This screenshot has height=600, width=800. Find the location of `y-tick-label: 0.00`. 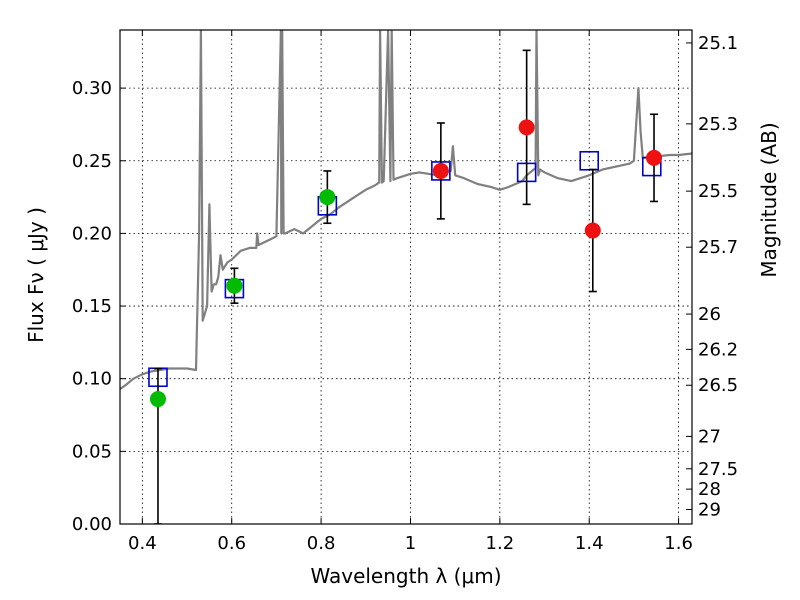

y-tick-label: 0.00 is located at coordinates (92, 524).